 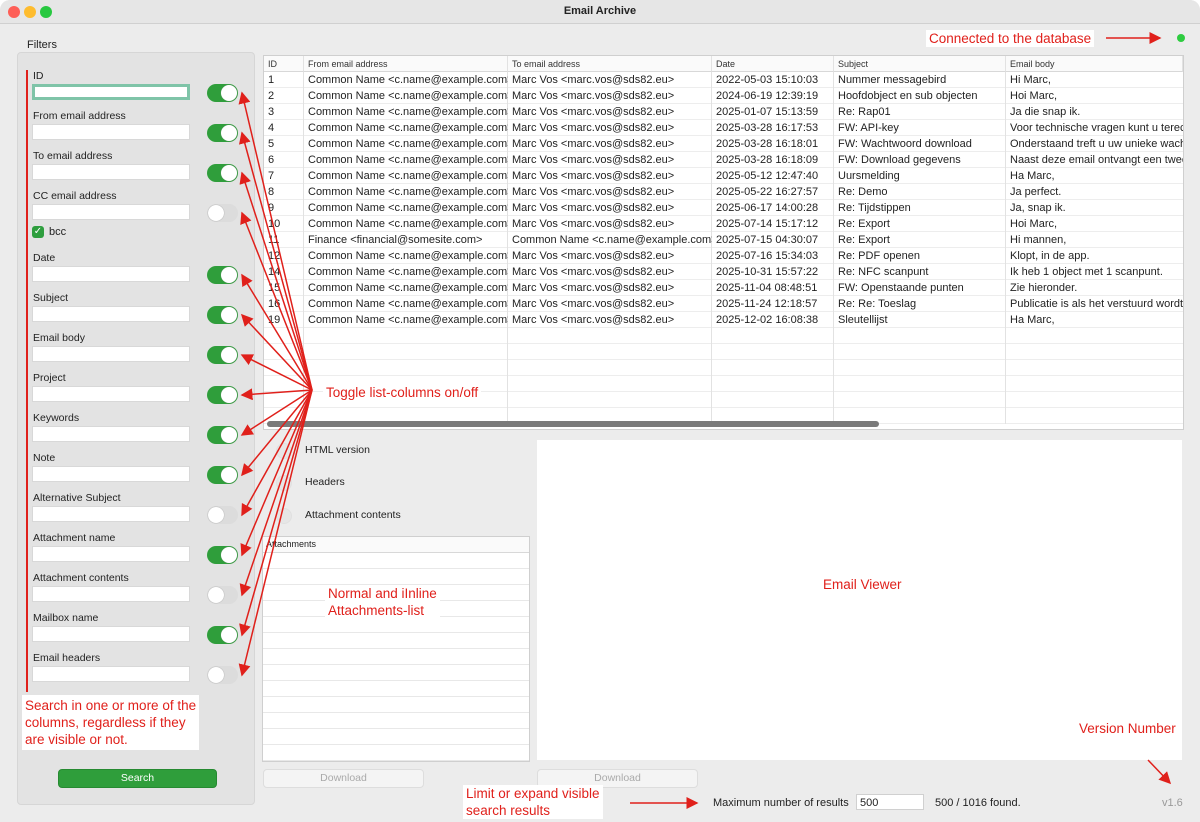 What do you see at coordinates (1038, 240) in the screenshot?
I see `table-cell: Hi mannen,` at bounding box center [1038, 240].